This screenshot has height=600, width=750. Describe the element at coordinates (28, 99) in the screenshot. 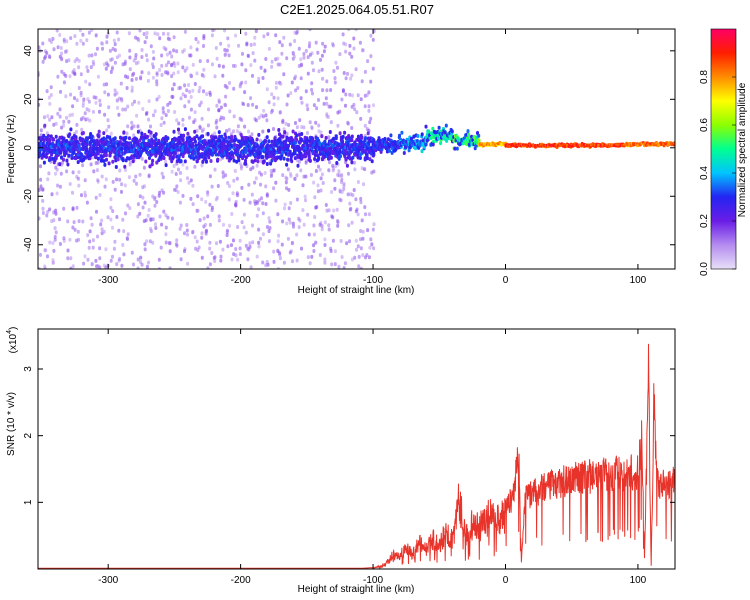

I see `y-tick-label: 20` at that location.